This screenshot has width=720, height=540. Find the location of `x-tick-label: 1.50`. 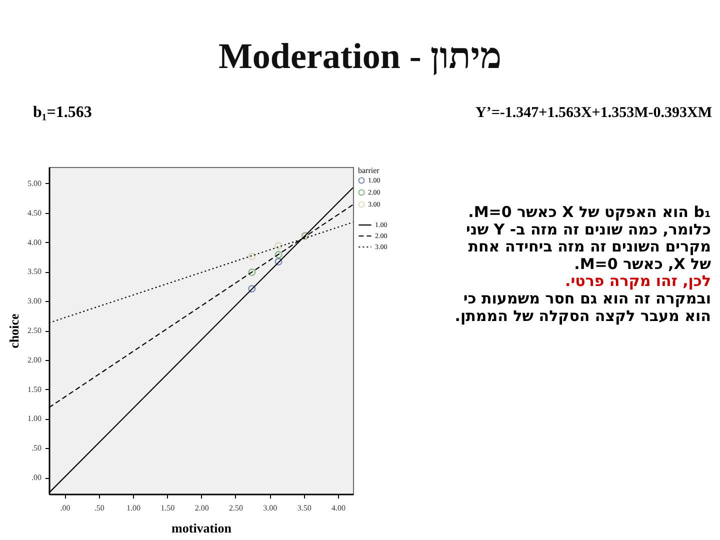

x-tick-label: 1.50 is located at coordinates (167, 508).